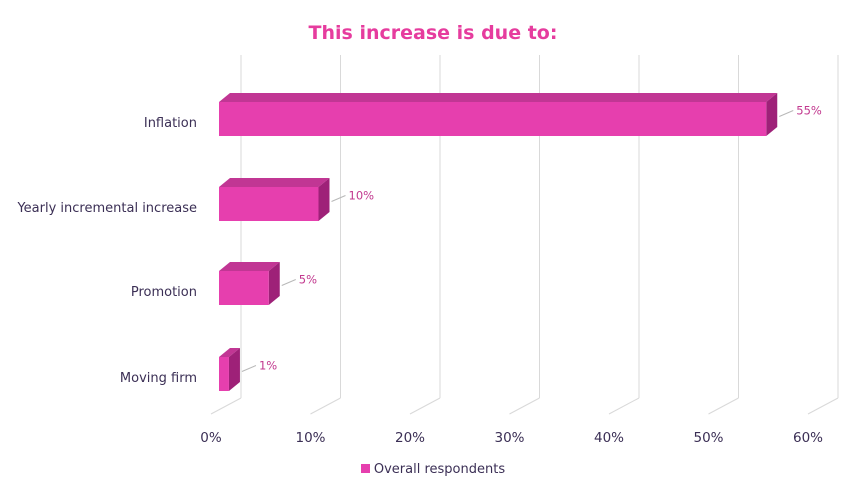  Describe the element at coordinates (410, 438) in the screenshot. I see `x-tick-label: 20%` at that location.